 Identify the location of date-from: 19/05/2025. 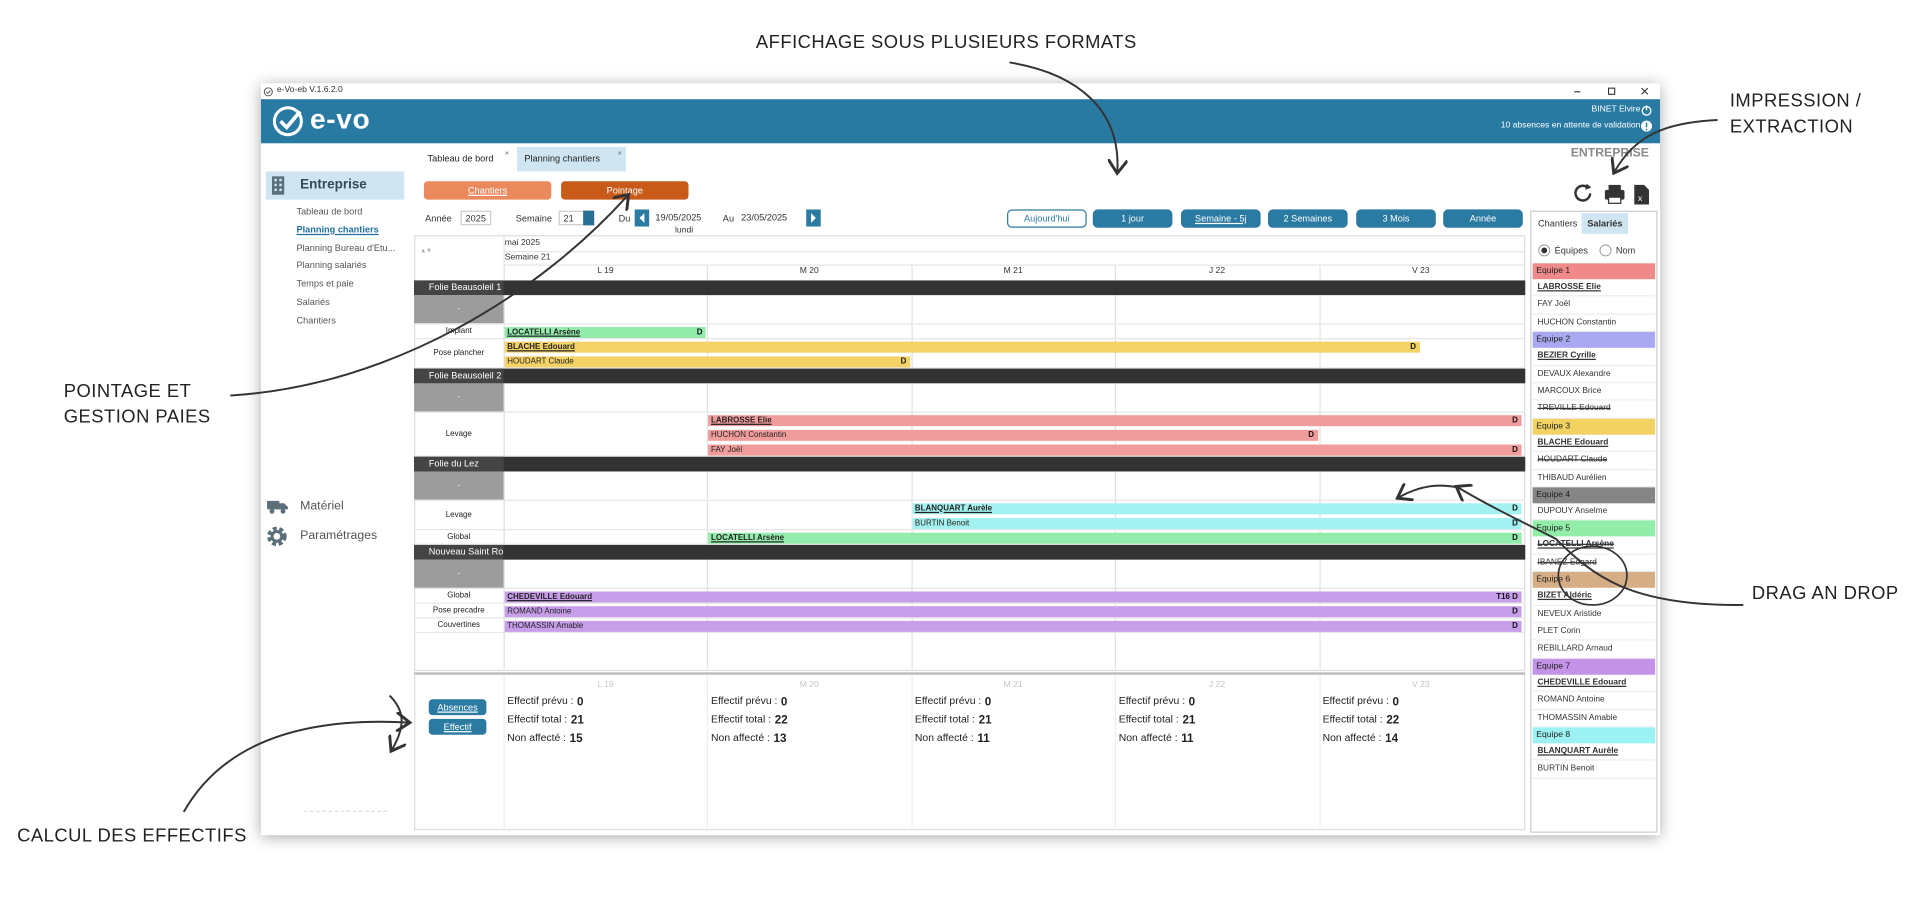
(678, 217).